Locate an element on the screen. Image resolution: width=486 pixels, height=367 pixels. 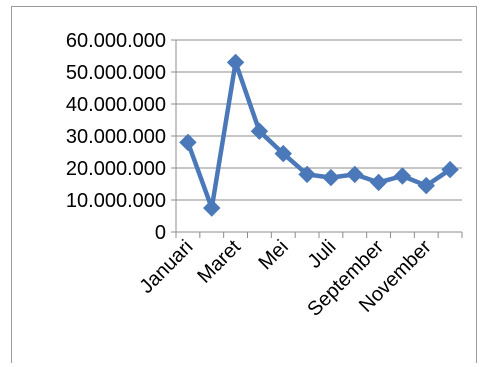
data-point-april is located at coordinates (259, 131).